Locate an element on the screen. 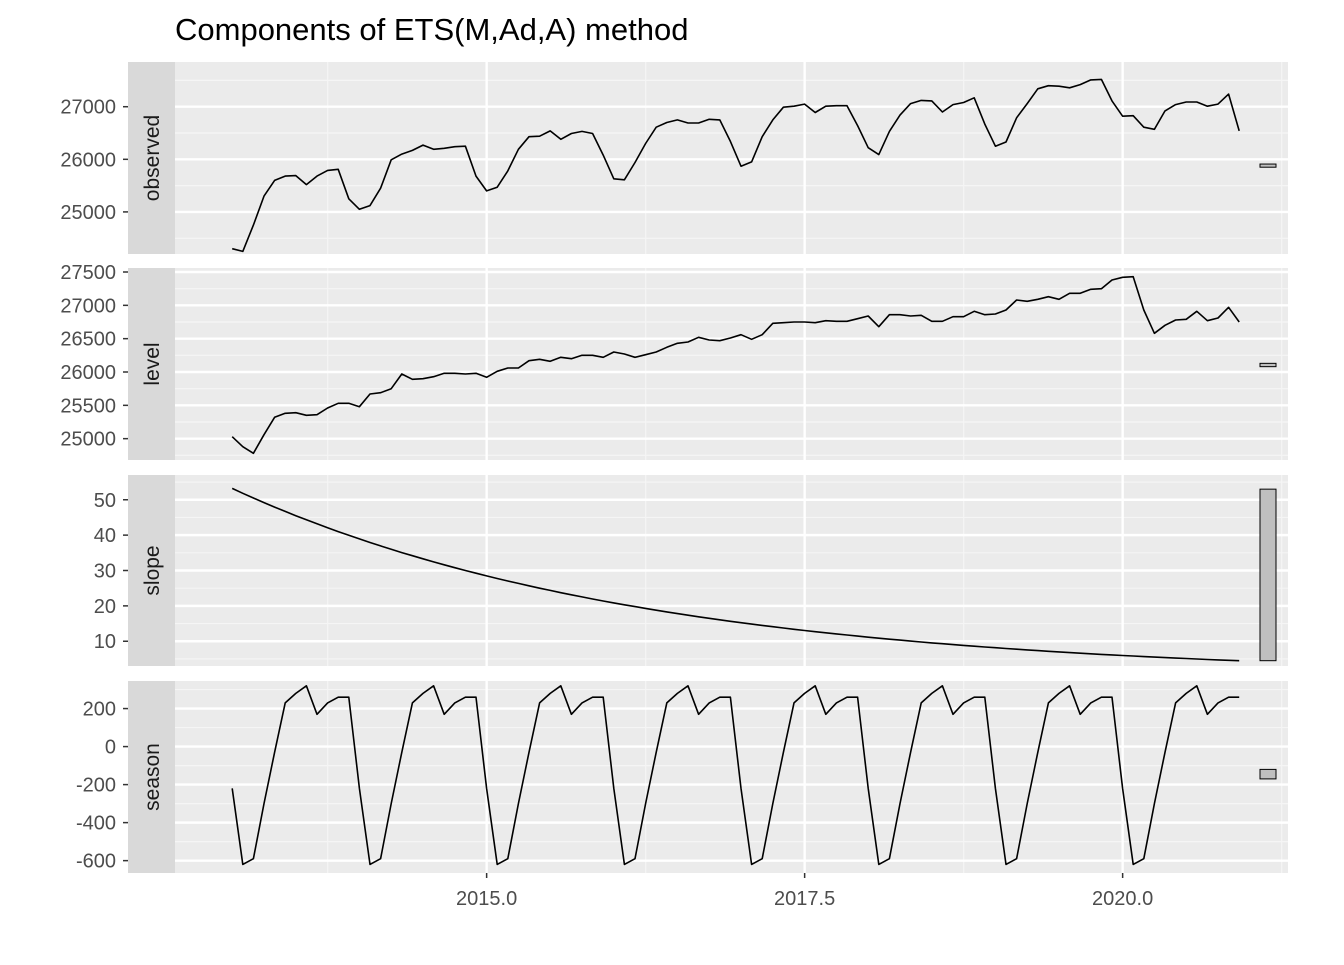 The height and width of the screenshot is (965, 1344). y-tick-label: 10 is located at coordinates (105, 642).